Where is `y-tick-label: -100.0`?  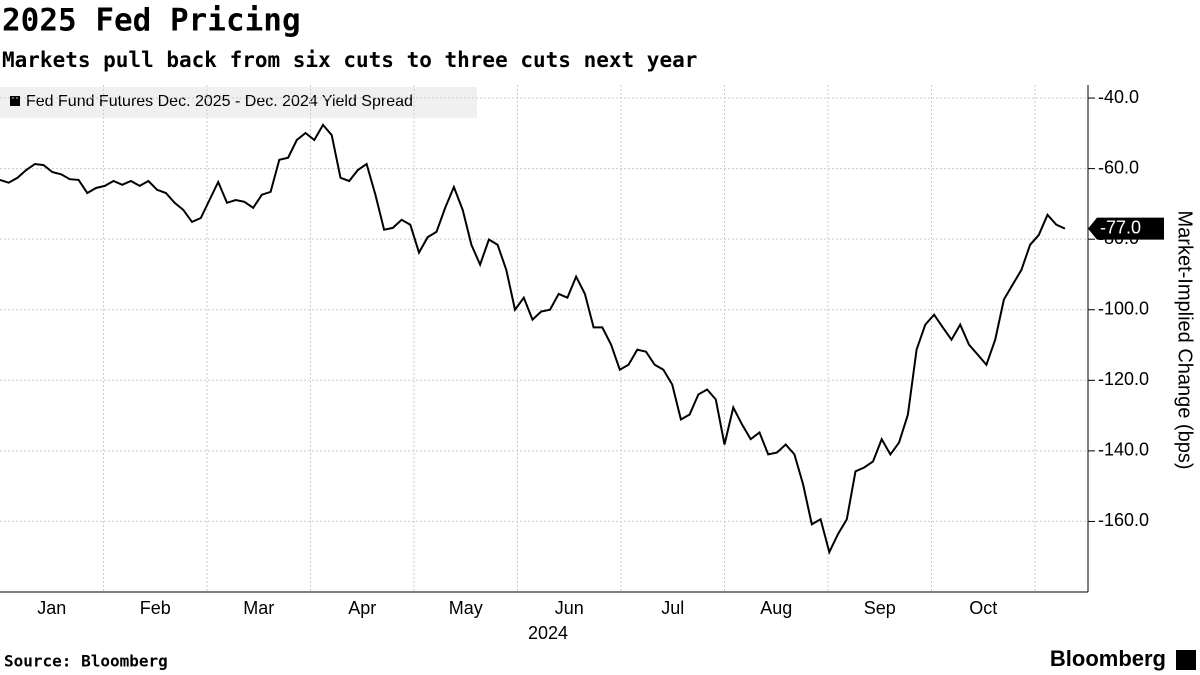
y-tick-label: -100.0 is located at coordinates (1123, 308).